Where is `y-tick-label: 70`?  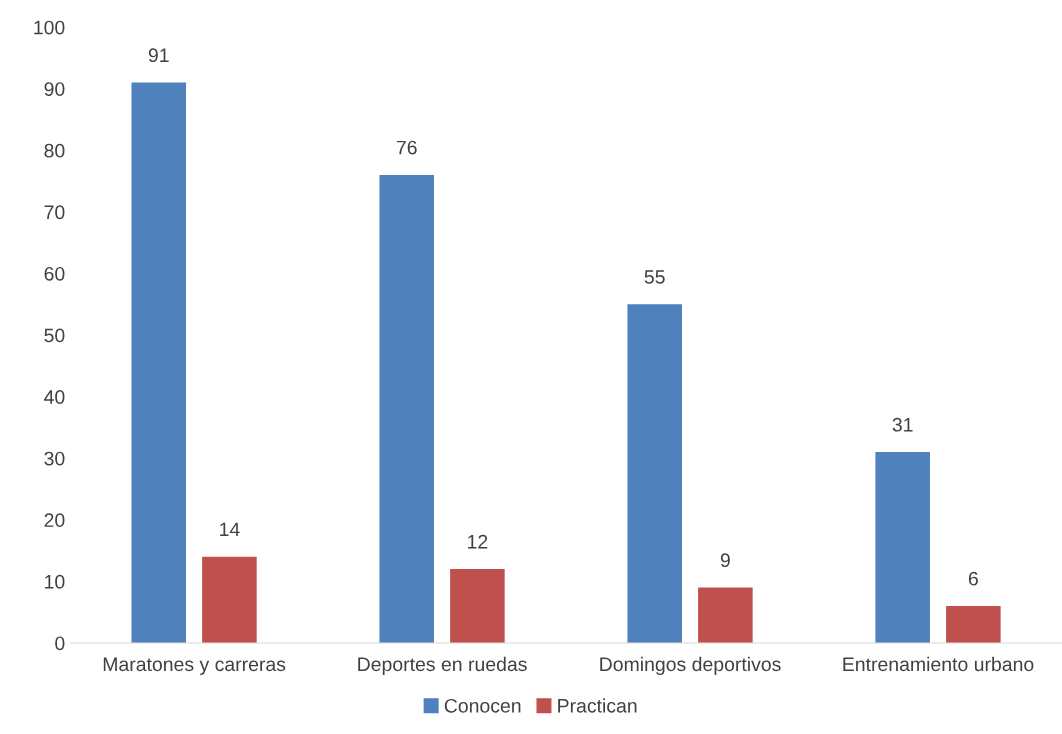 y-tick-label: 70 is located at coordinates (54, 212).